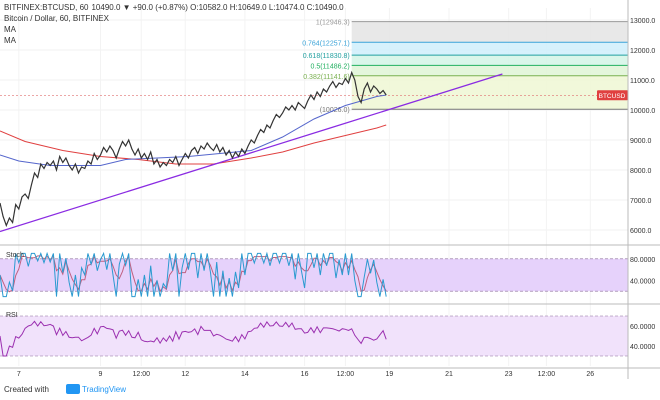 The width and height of the screenshot is (660, 400). I want to click on y-tick-label: 80.0000, so click(642, 260).